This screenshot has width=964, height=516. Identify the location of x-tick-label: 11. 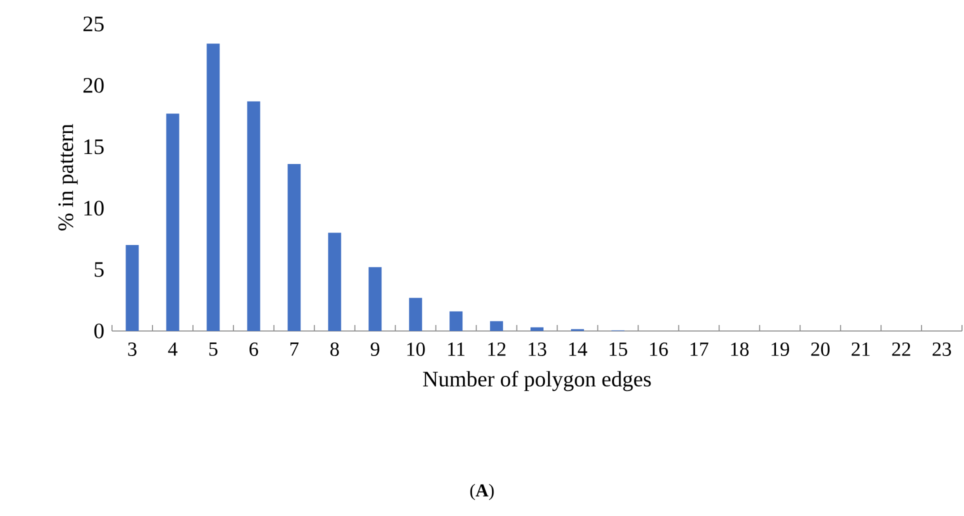
(456, 349).